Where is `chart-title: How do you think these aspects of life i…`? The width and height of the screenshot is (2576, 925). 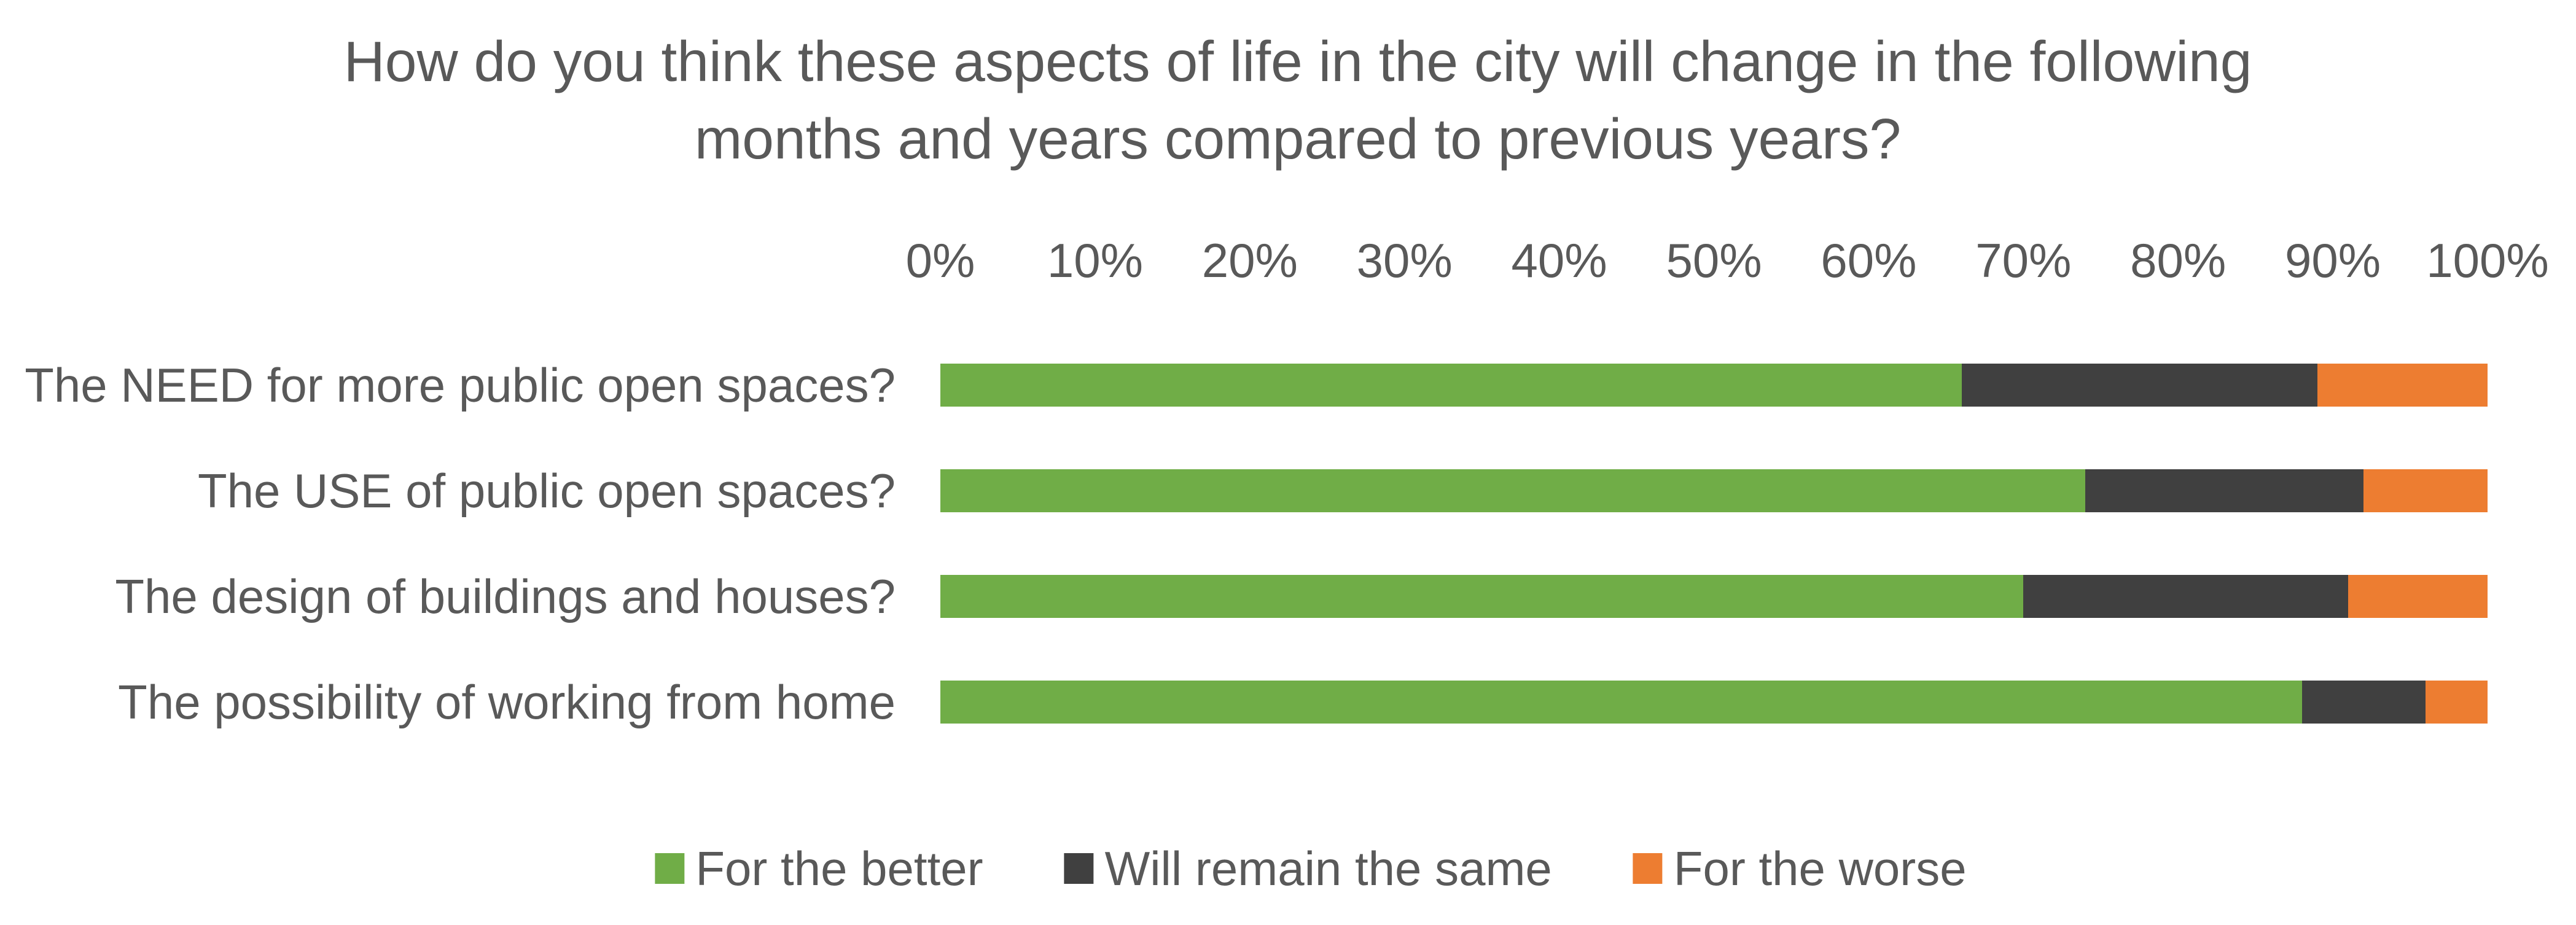
chart-title: How do you think these aspects of life i… is located at coordinates (1297, 100).